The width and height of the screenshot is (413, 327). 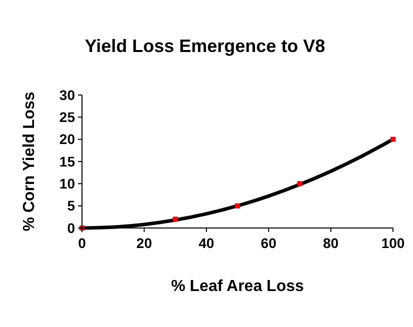 I want to click on y-tick-label: 15, so click(x=67, y=161).